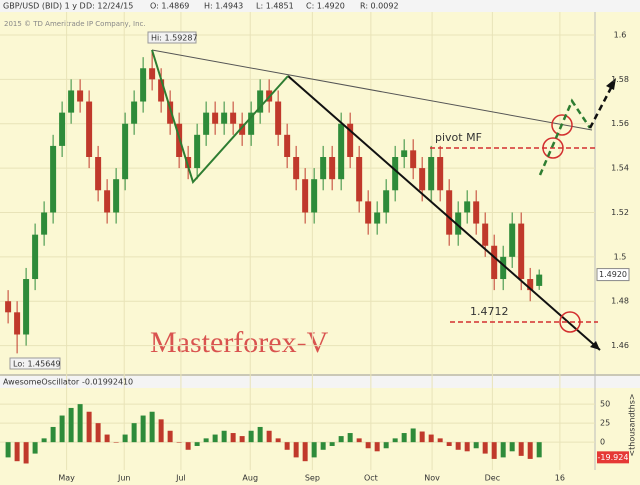  Describe the element at coordinates (613, 457) in the screenshot. I see `last-value: -19.924` at that location.